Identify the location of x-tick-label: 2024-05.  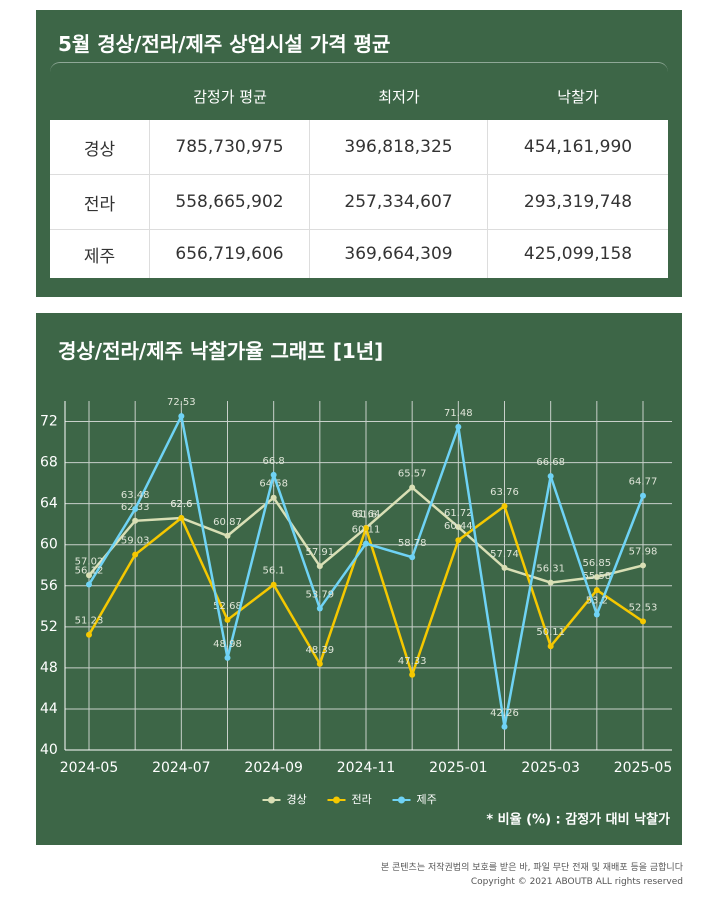
(89, 768).